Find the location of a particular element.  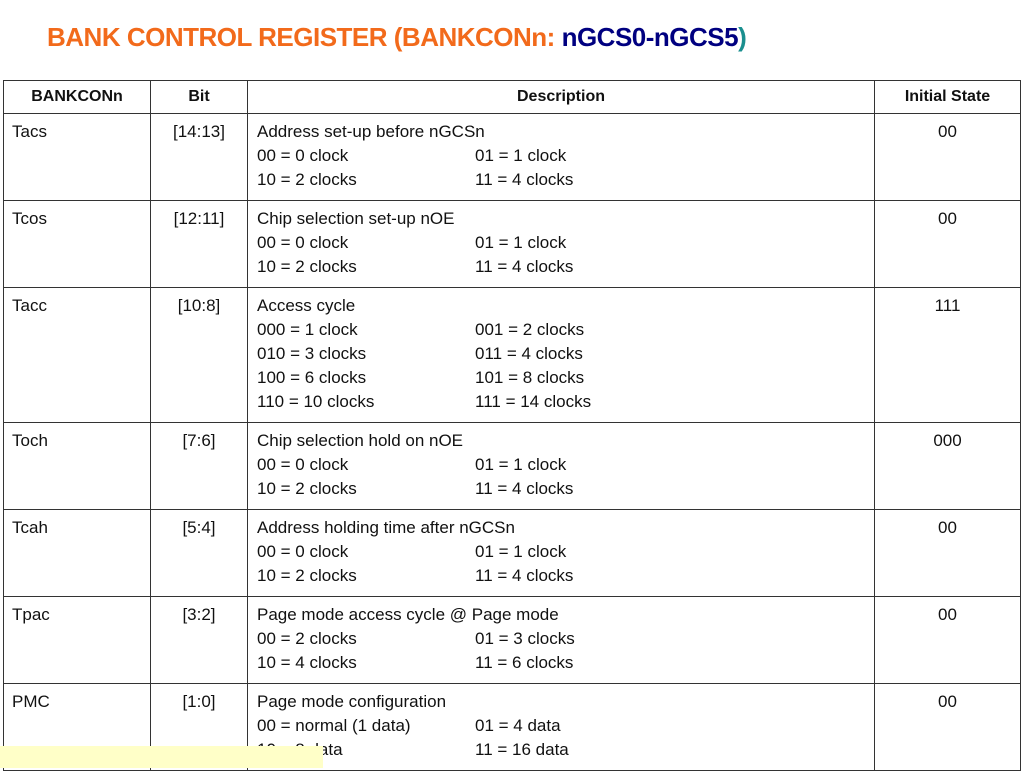

description-text: Chip selection hold on nOE is located at coordinates (360, 440).